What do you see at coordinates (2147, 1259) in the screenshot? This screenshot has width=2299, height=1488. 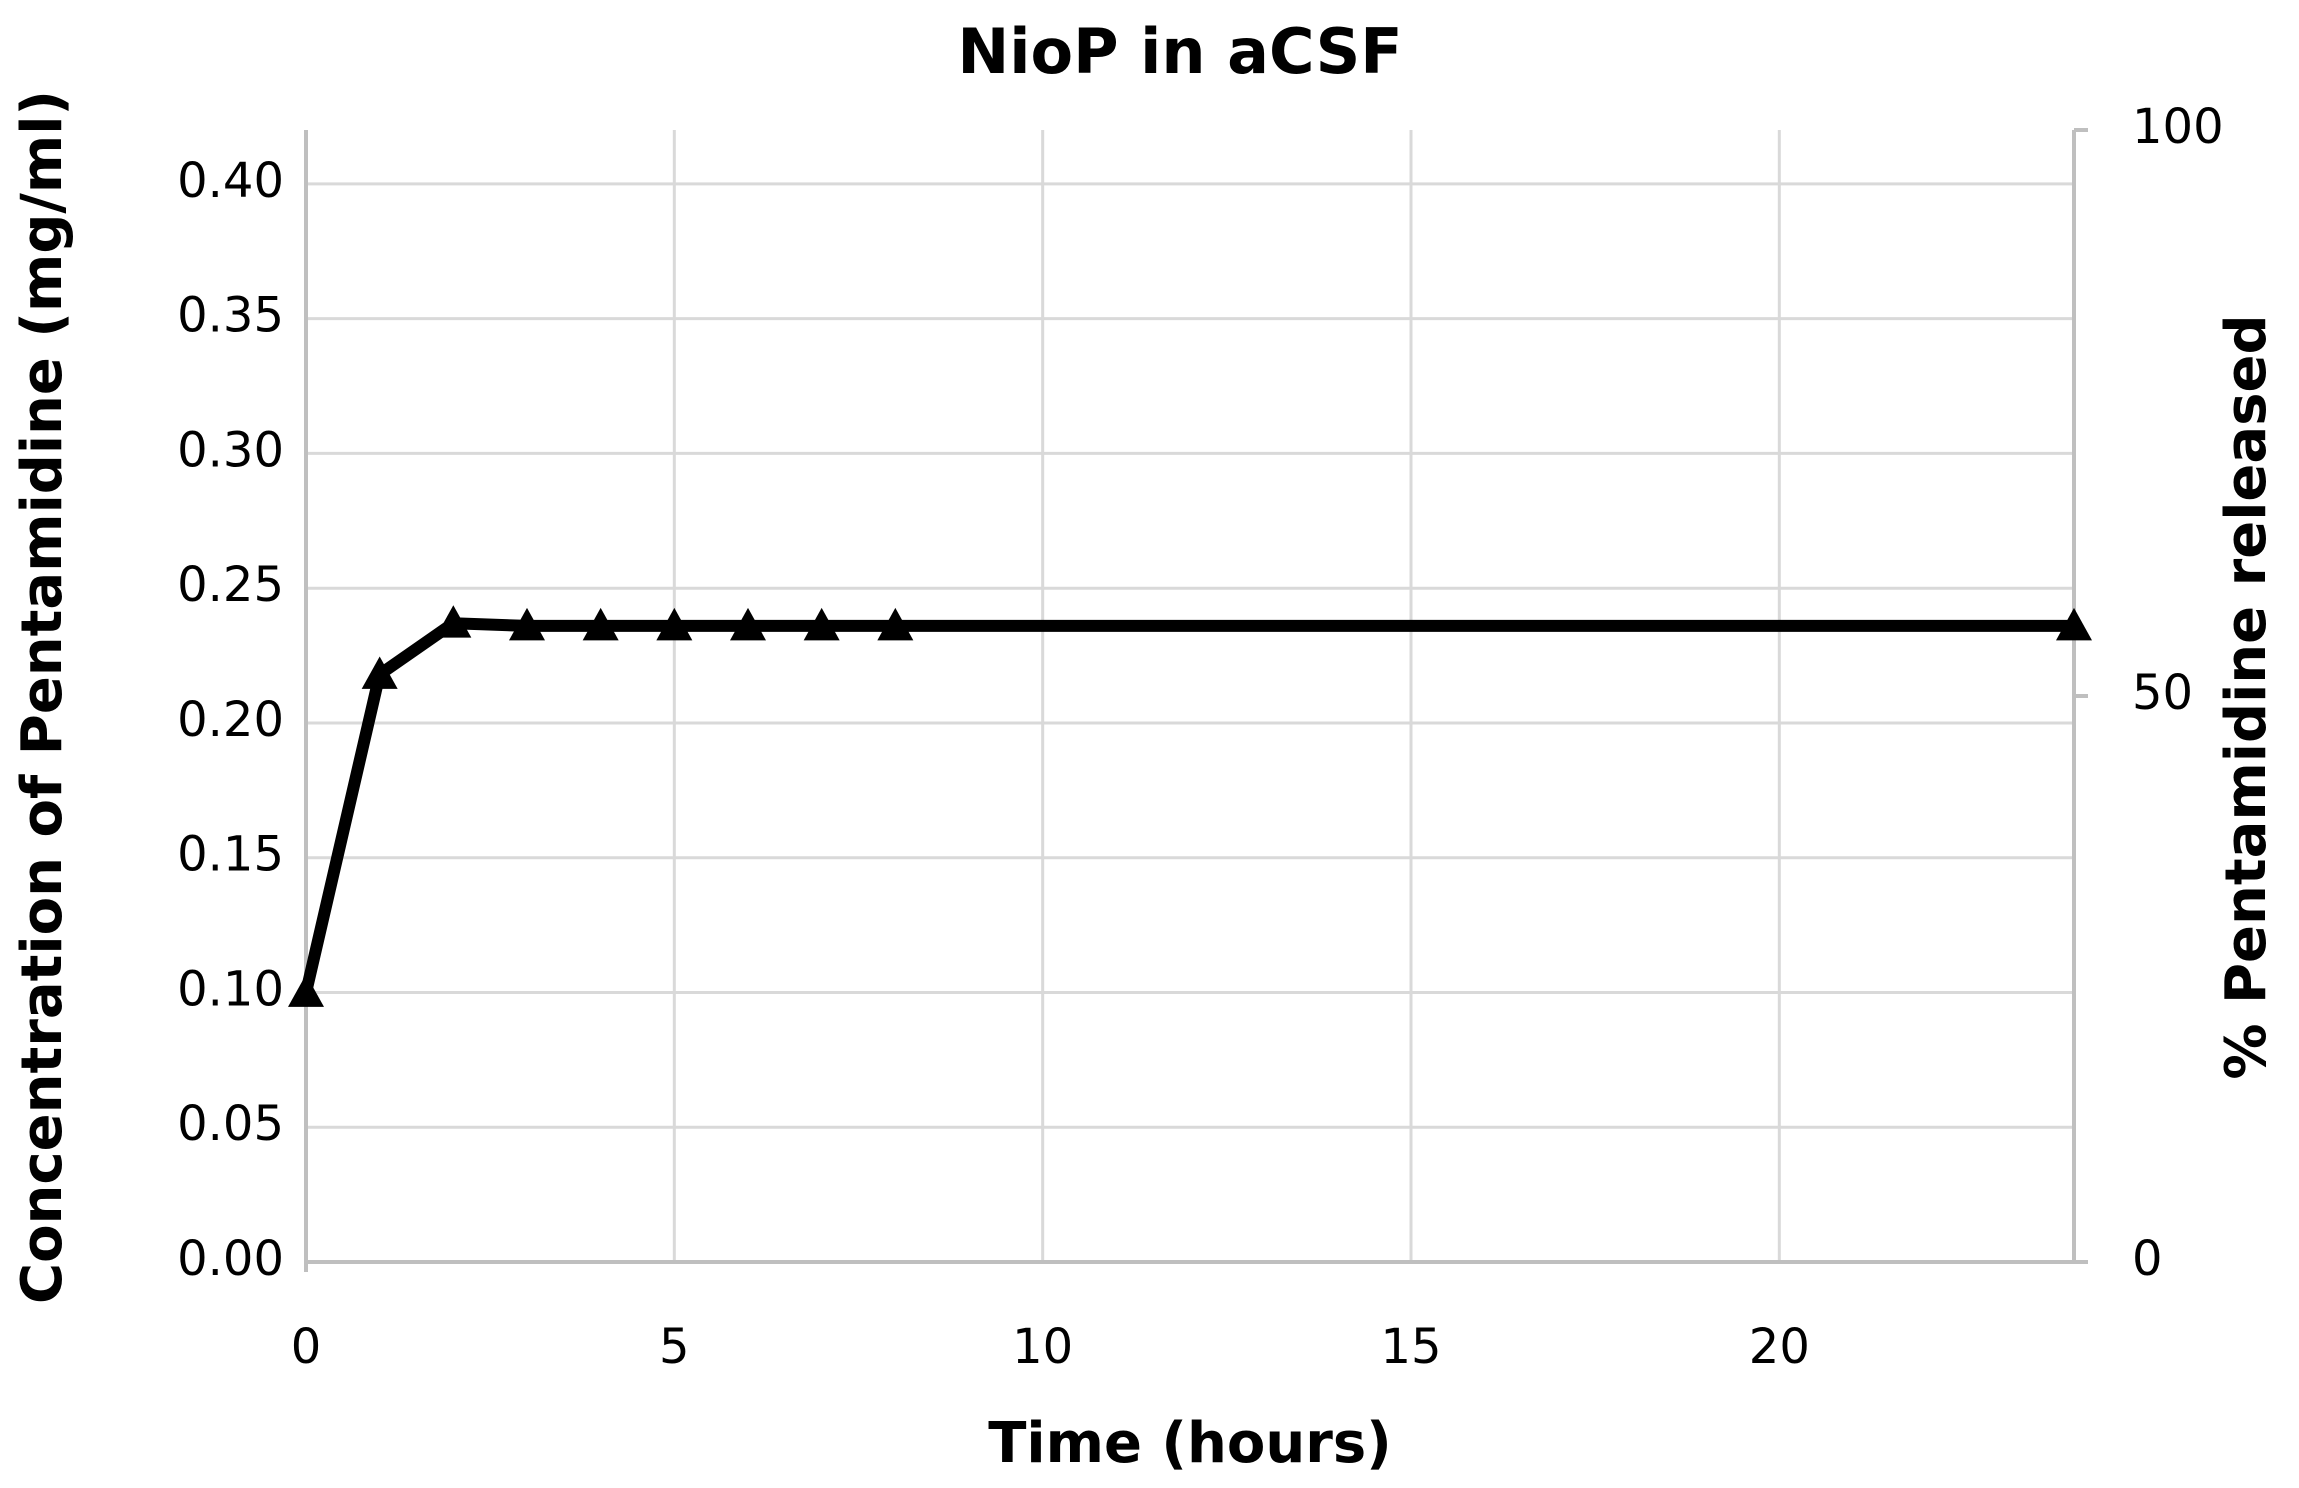 I see `y2-tick-label: 0` at bounding box center [2147, 1259].